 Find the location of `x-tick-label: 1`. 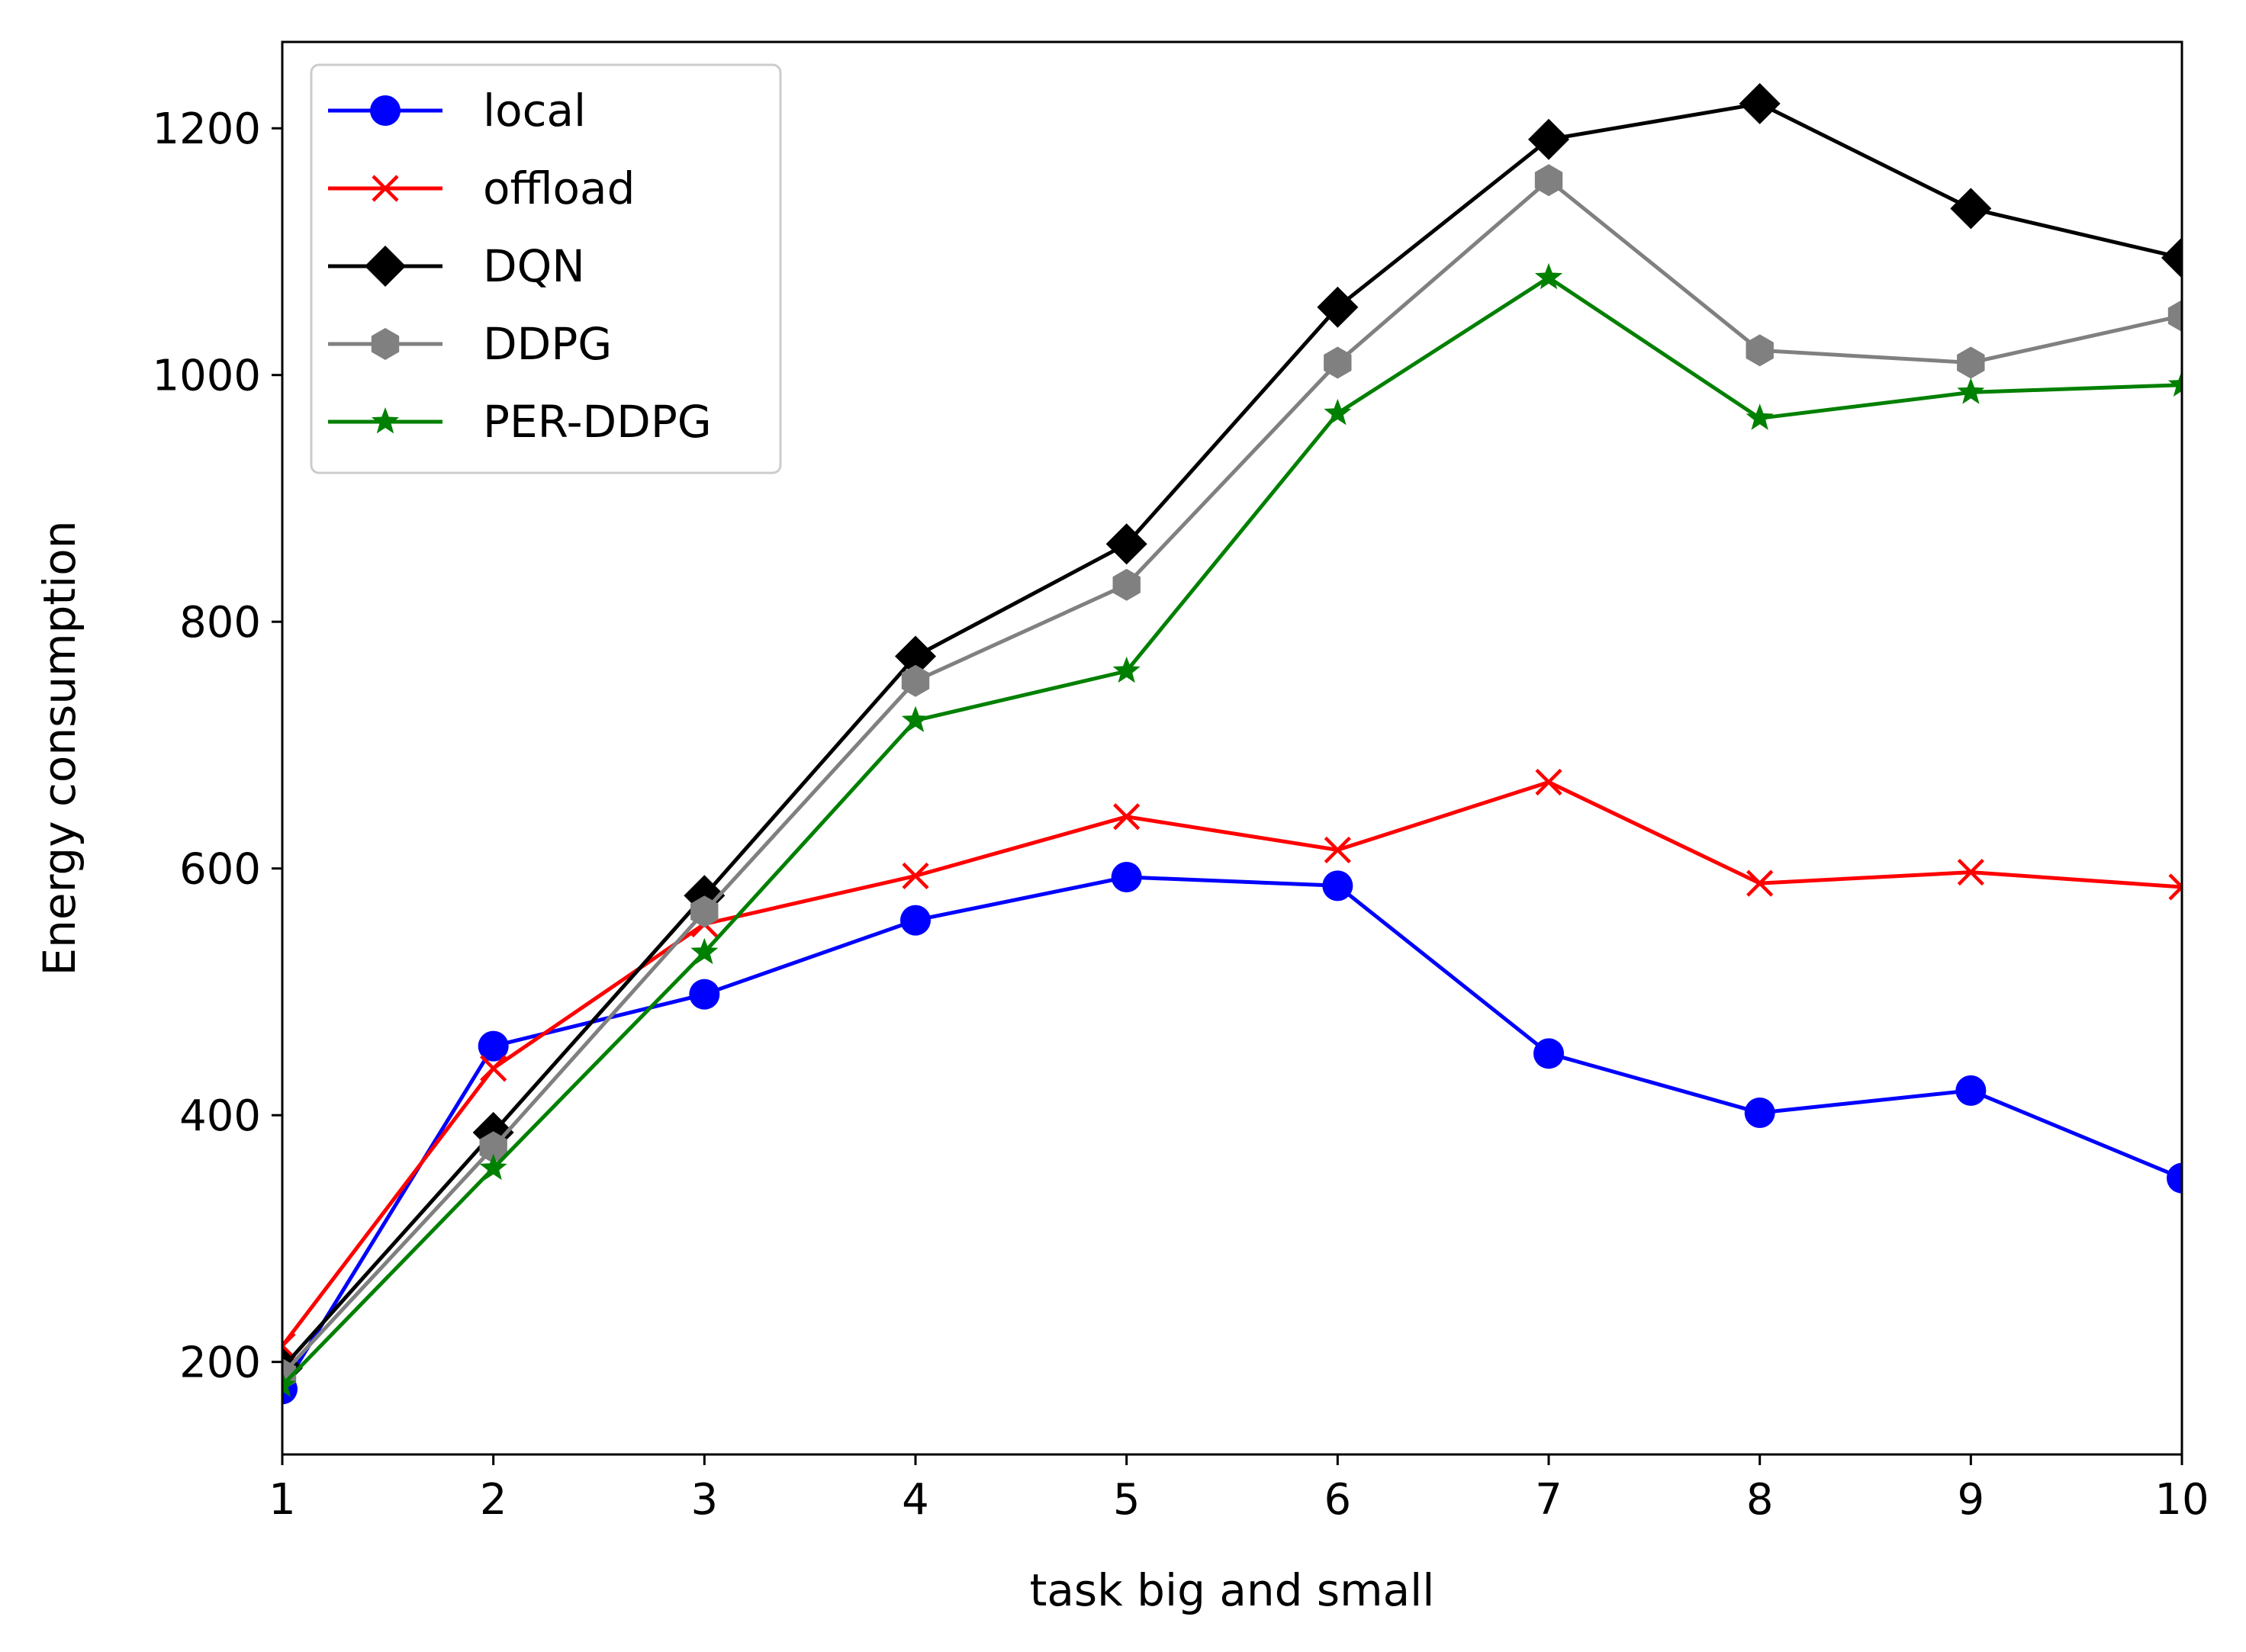

x-tick-label: 1 is located at coordinates (282, 1500).